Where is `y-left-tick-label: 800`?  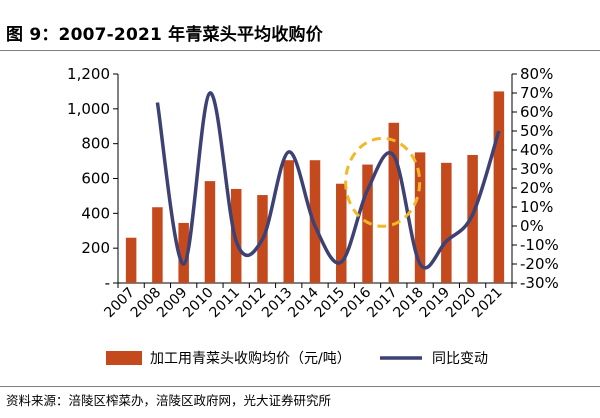 y-left-tick-label: 800 is located at coordinates (95, 144).